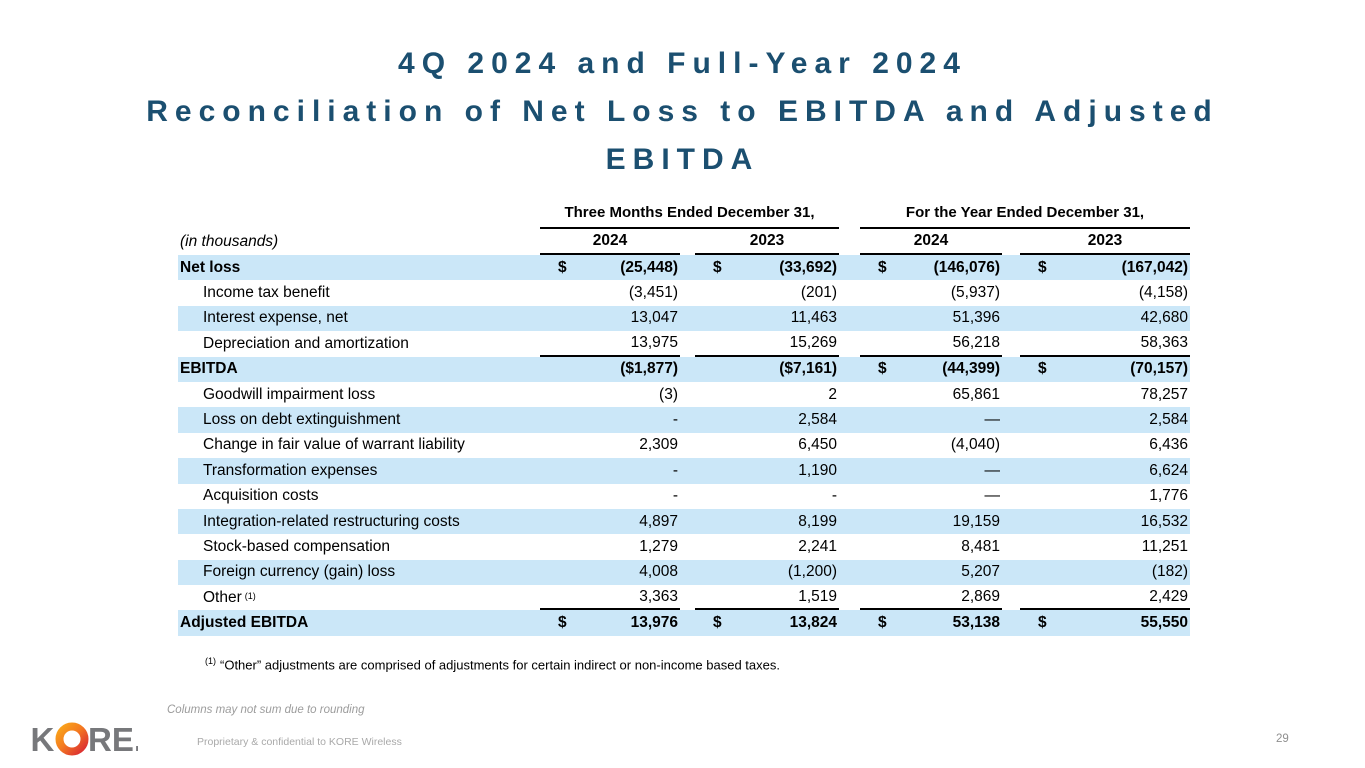 This screenshot has width=1365, height=768. What do you see at coordinates (767, 242) in the screenshot?
I see `year-header-3m-2023: 2023` at bounding box center [767, 242].